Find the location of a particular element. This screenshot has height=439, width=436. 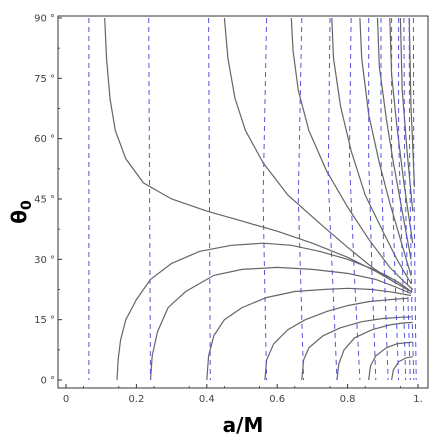

x-tick-label-0: 0 is located at coordinates (66, 399).